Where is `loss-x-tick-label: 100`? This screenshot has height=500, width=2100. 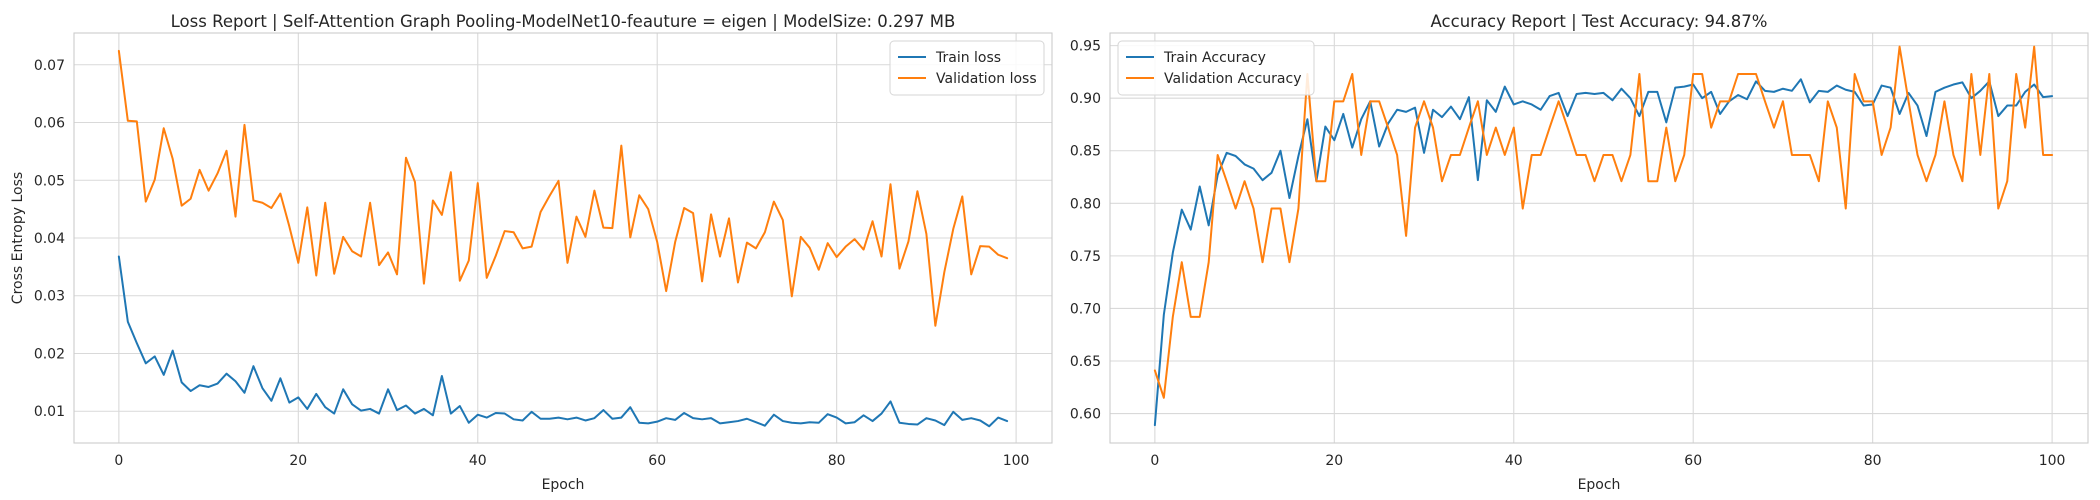 loss-x-tick-label: 100 is located at coordinates (1016, 461).